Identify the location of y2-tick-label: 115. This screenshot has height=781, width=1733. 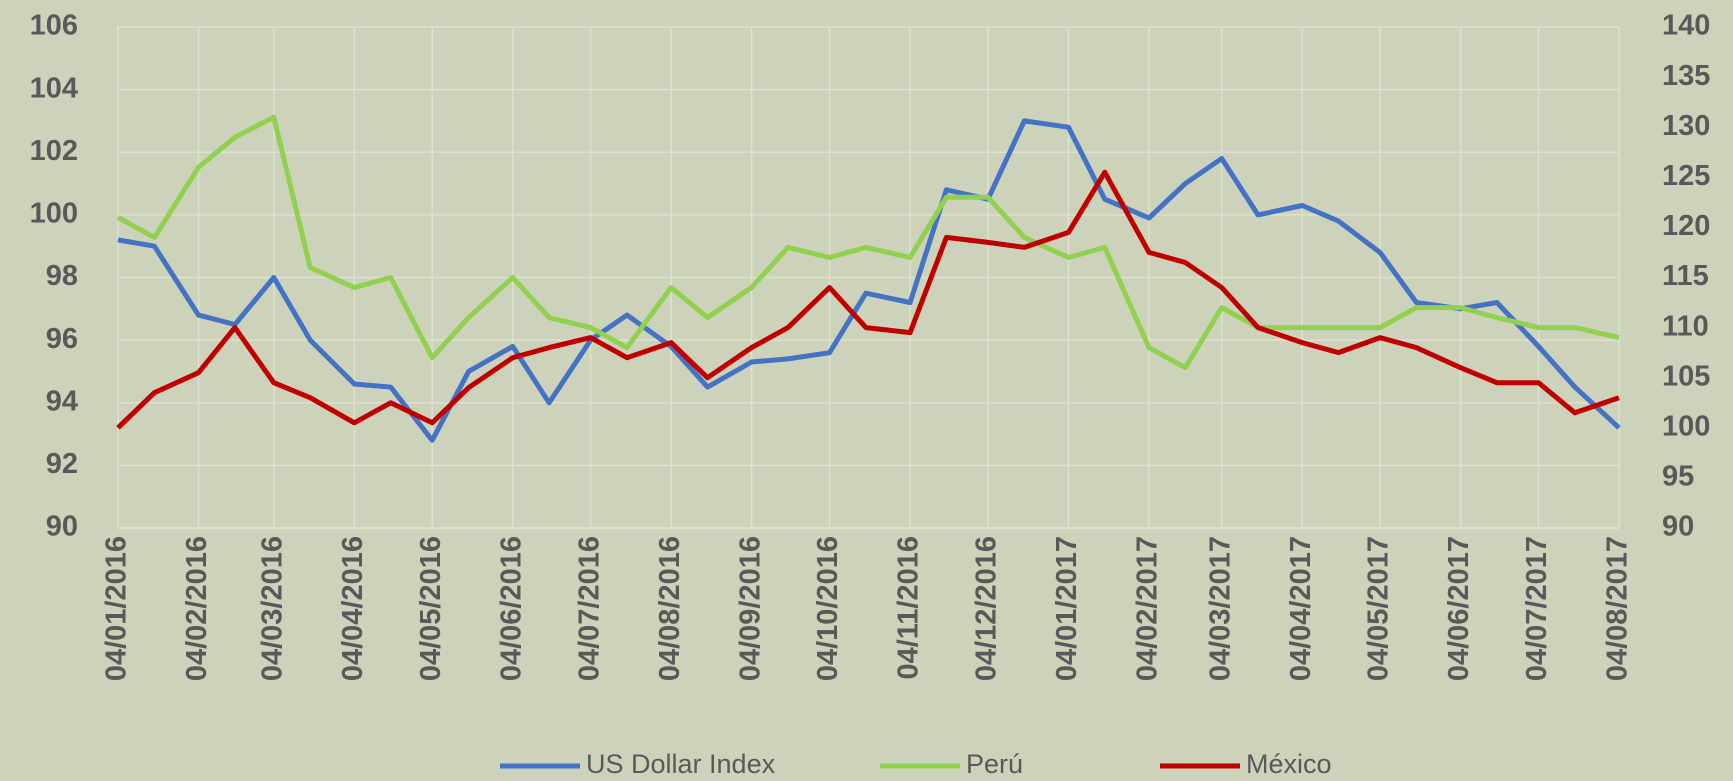
(1685, 276).